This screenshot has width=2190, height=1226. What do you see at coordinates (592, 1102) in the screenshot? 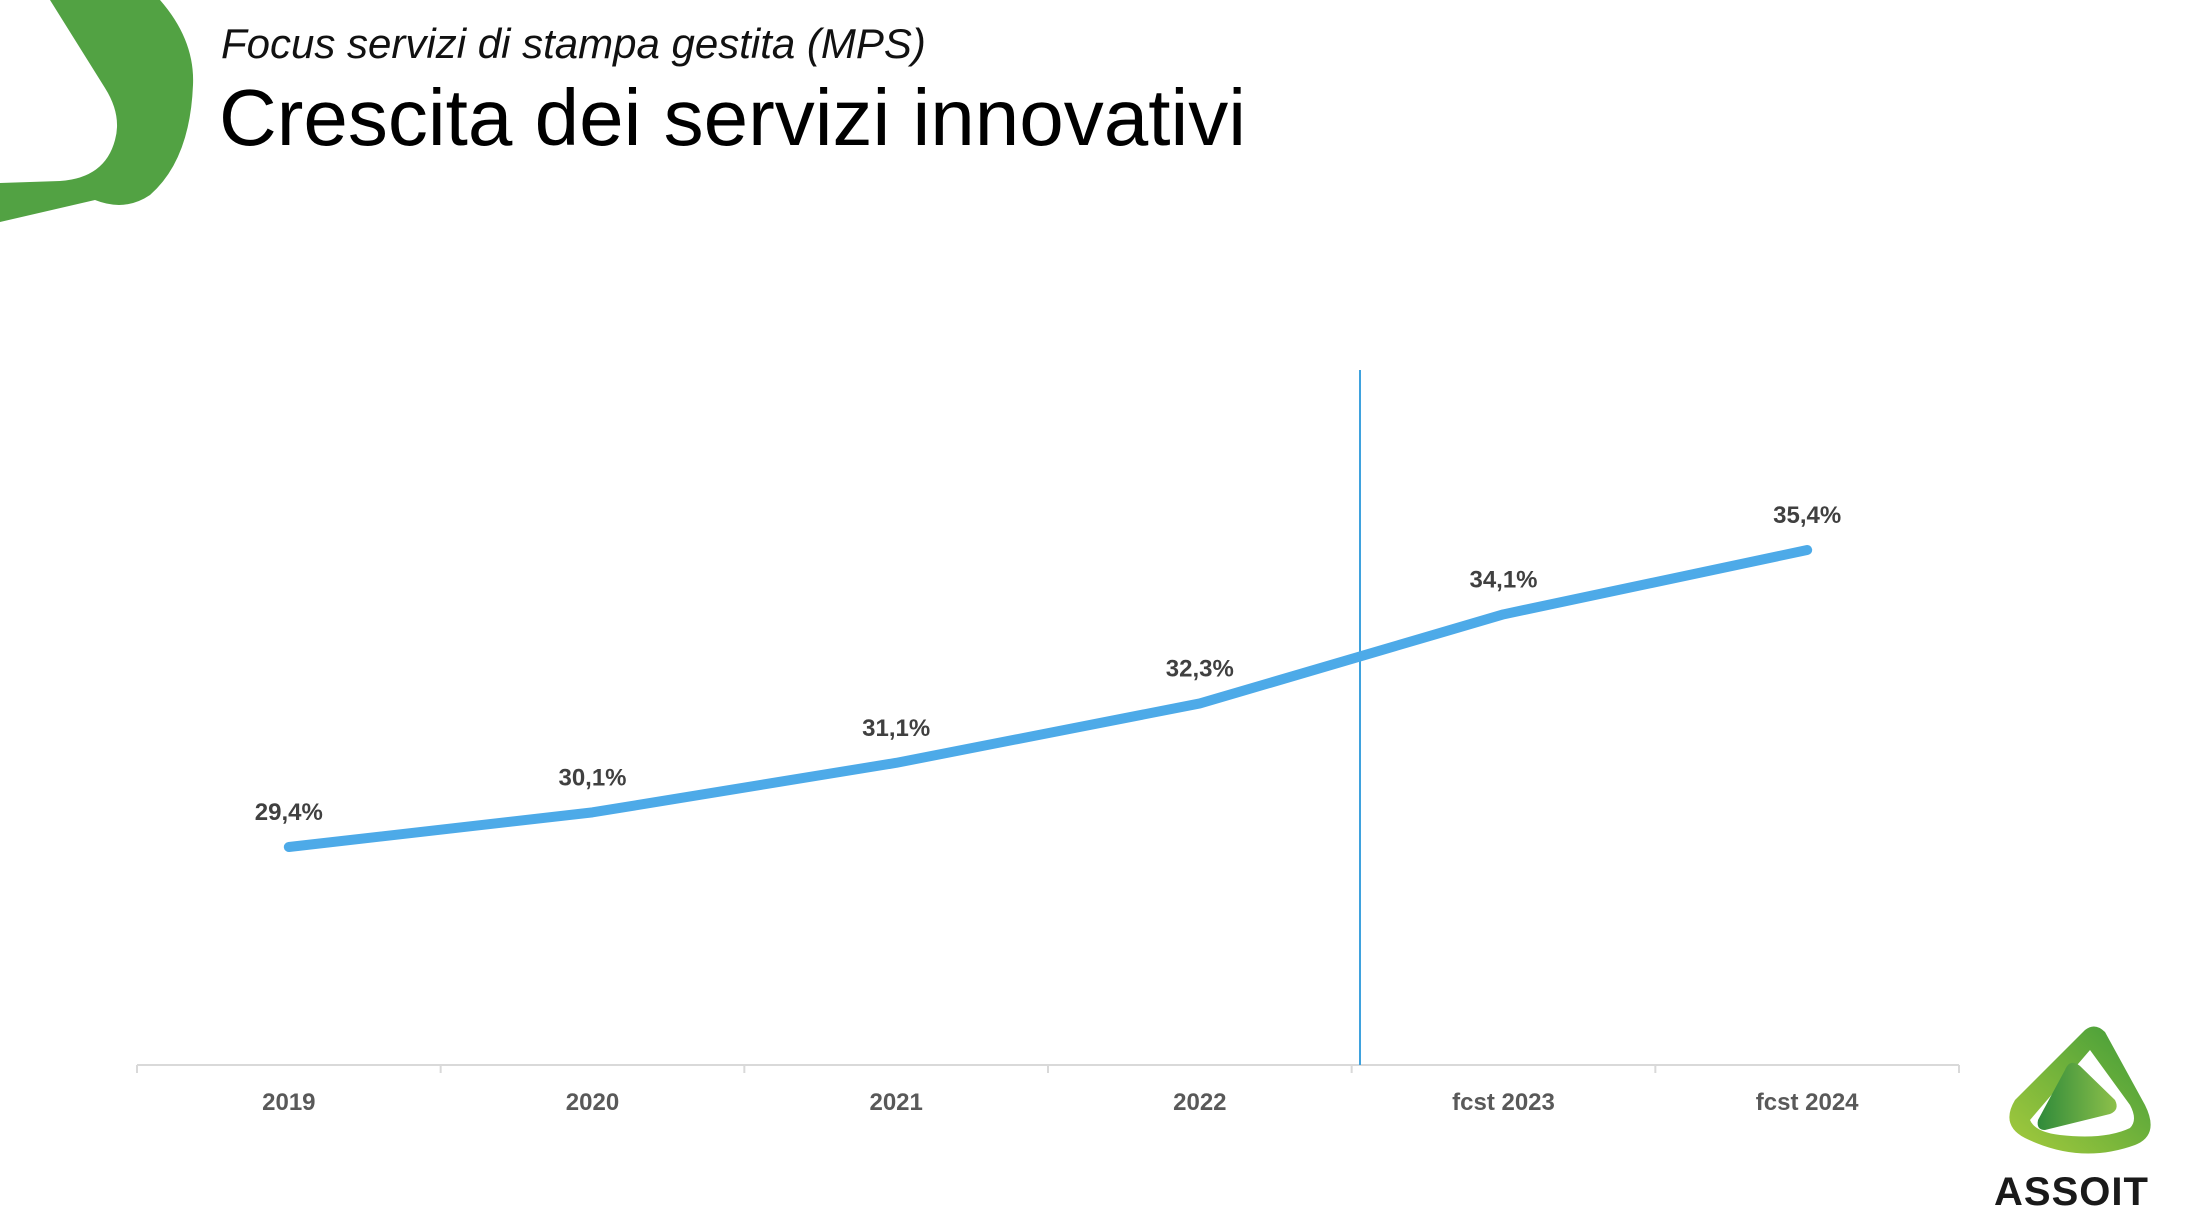
I see `x-tick-label: 2020` at bounding box center [592, 1102].